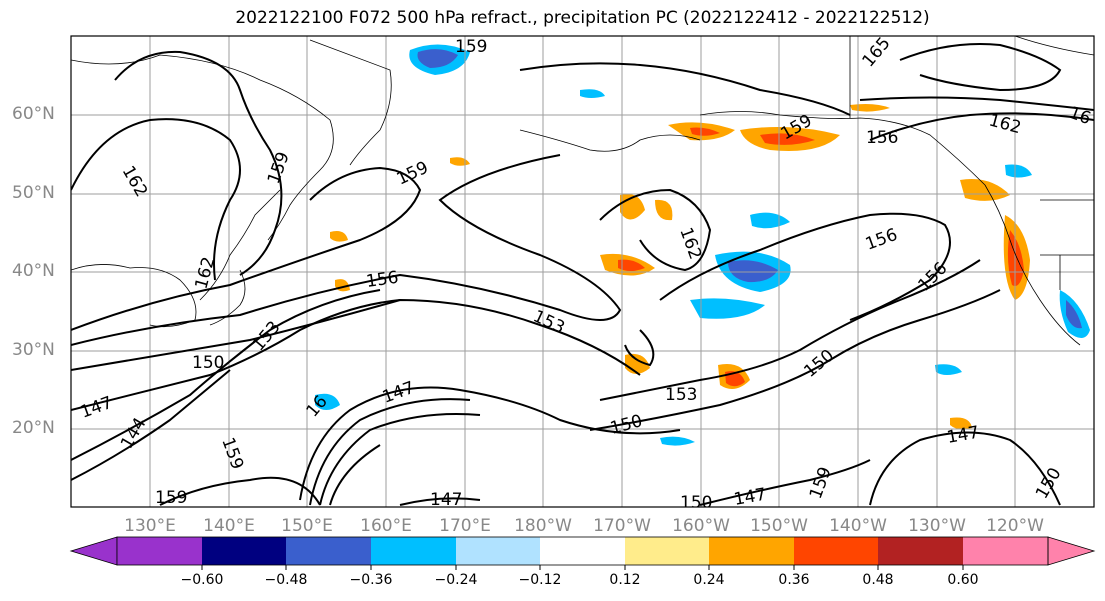 Image resolution: width=1105 pixels, height=601 pixels. I want to click on colorbar-tick-label: 0.36, so click(794, 580).